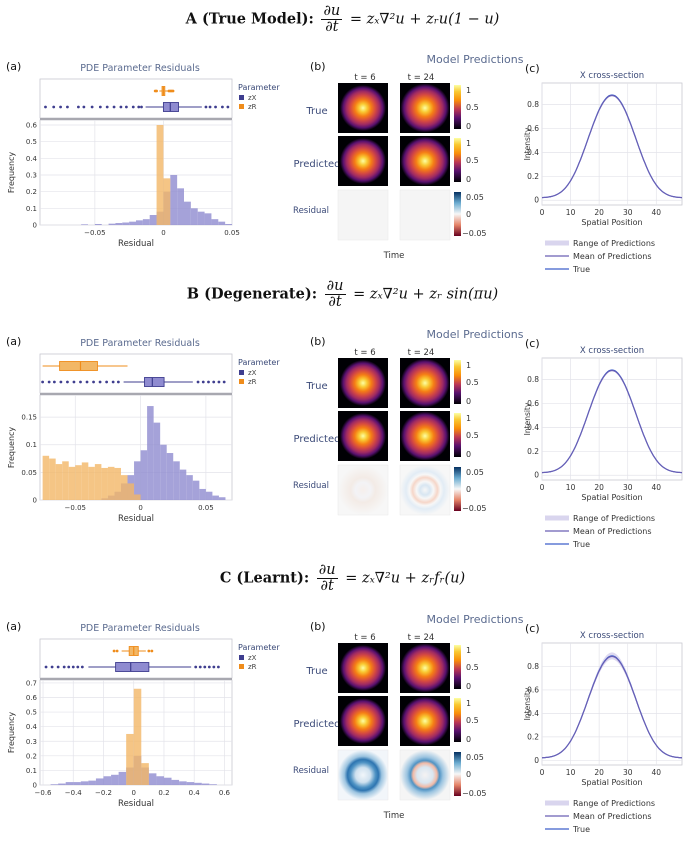 Image resolution: width=685 pixels, height=851 pixels. What do you see at coordinates (252, 373) in the screenshot?
I see `legend-label-zx: zX` at bounding box center [252, 373].